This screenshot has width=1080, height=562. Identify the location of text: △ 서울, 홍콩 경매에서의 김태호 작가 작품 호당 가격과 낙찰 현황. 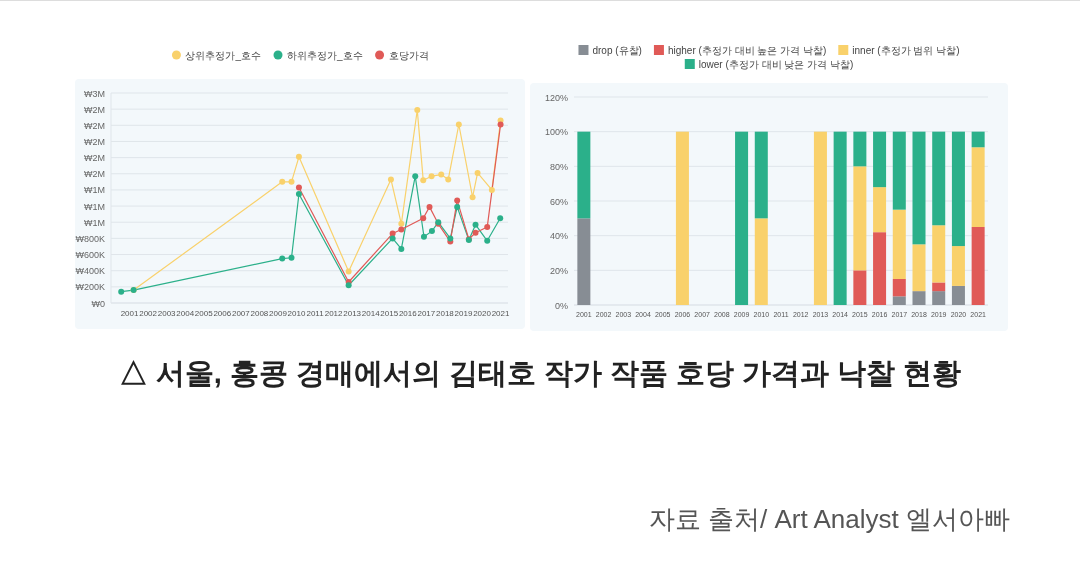
(540, 373).